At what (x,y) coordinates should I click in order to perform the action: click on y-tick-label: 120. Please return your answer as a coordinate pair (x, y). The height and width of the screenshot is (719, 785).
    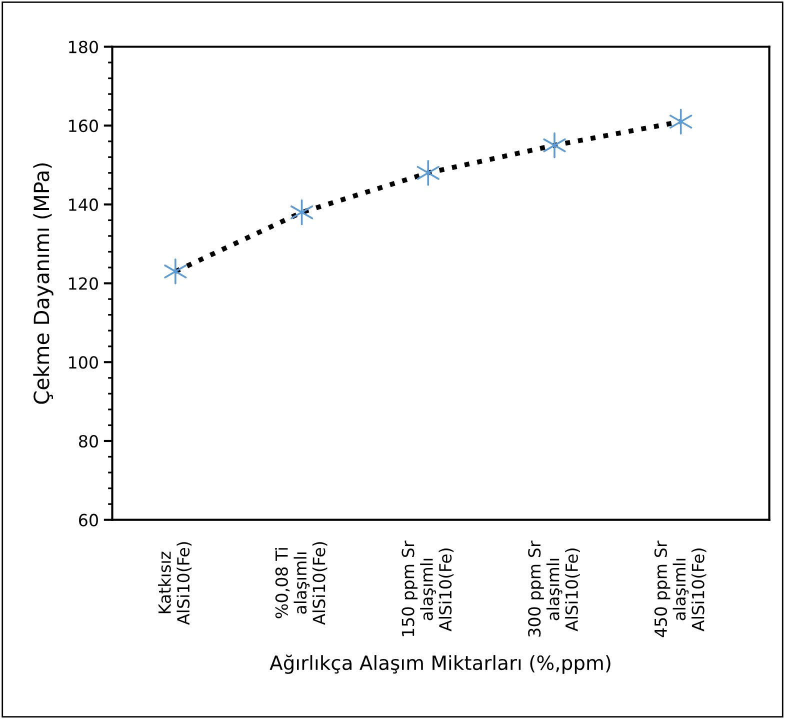
    Looking at the image, I should click on (83, 283).